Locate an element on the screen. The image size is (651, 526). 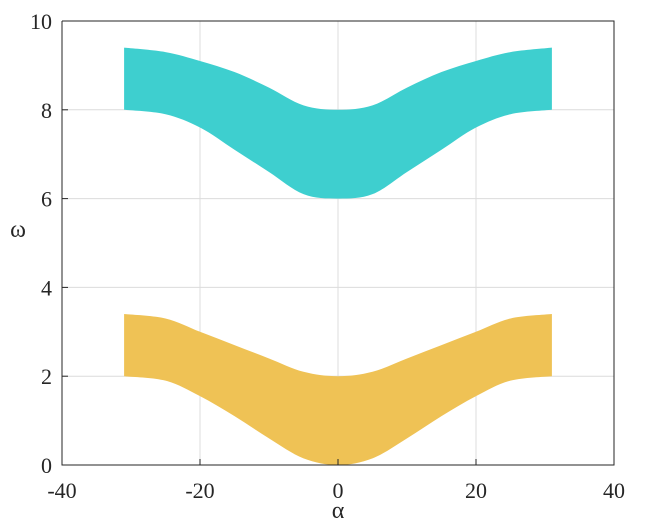
x-tick-label: 20 is located at coordinates (476, 490).